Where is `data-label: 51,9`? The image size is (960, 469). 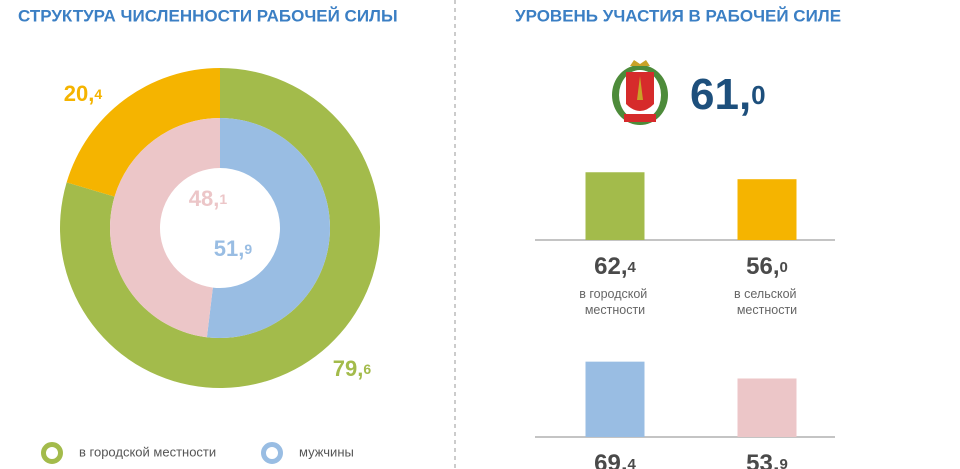
data-label: 51,9 is located at coordinates (233, 248).